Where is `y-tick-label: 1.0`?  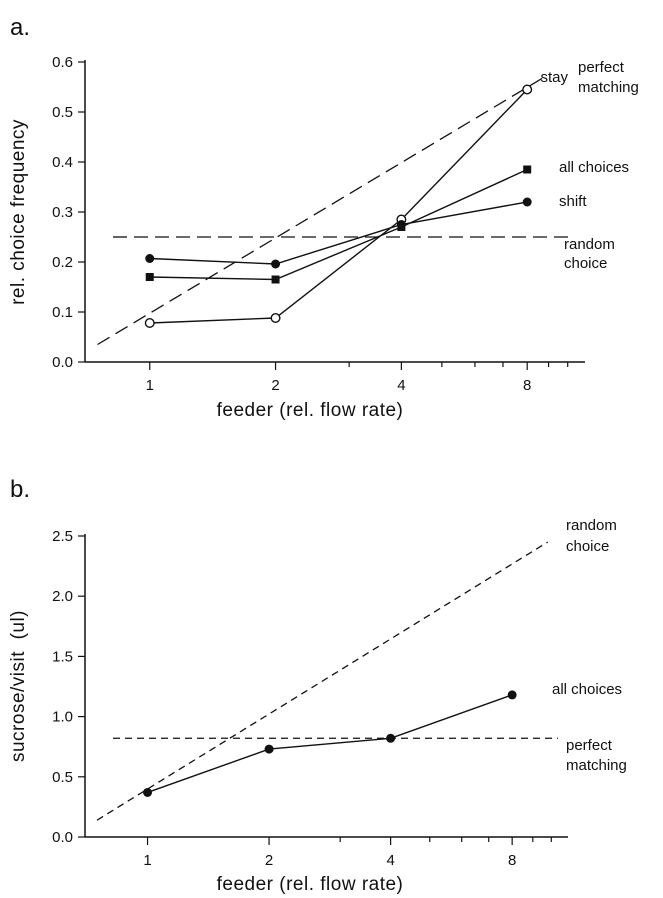 y-tick-label: 1.0 is located at coordinates (62, 717).